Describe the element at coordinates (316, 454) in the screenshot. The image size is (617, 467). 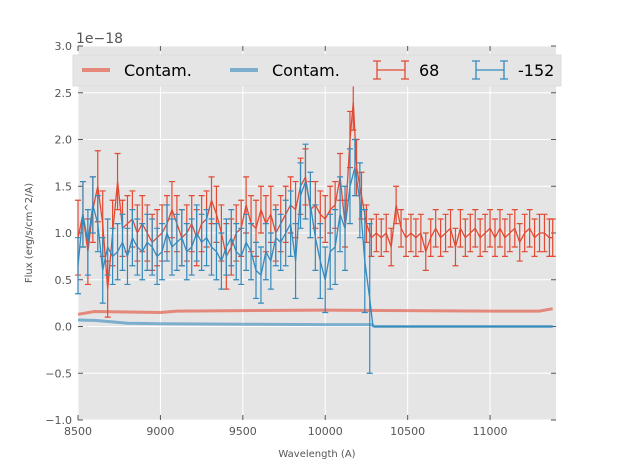
I see `x-axis-label: Wavelength (A)` at that location.